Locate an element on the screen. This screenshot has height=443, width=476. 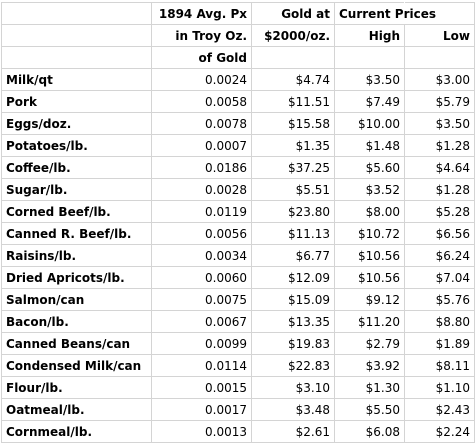
header-1894-avg-px: 1894 Avg. Px is located at coordinates (201, 13).